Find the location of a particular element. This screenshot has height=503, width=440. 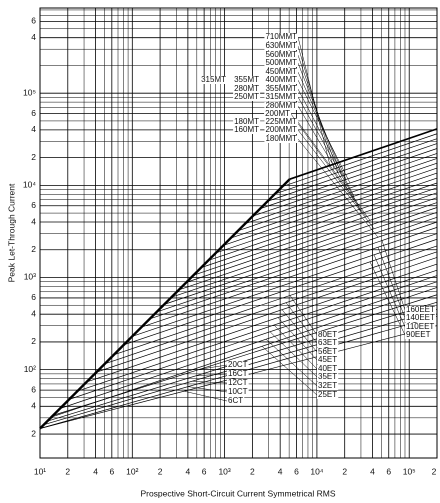

curve-label: 500MMT is located at coordinates (281, 62).